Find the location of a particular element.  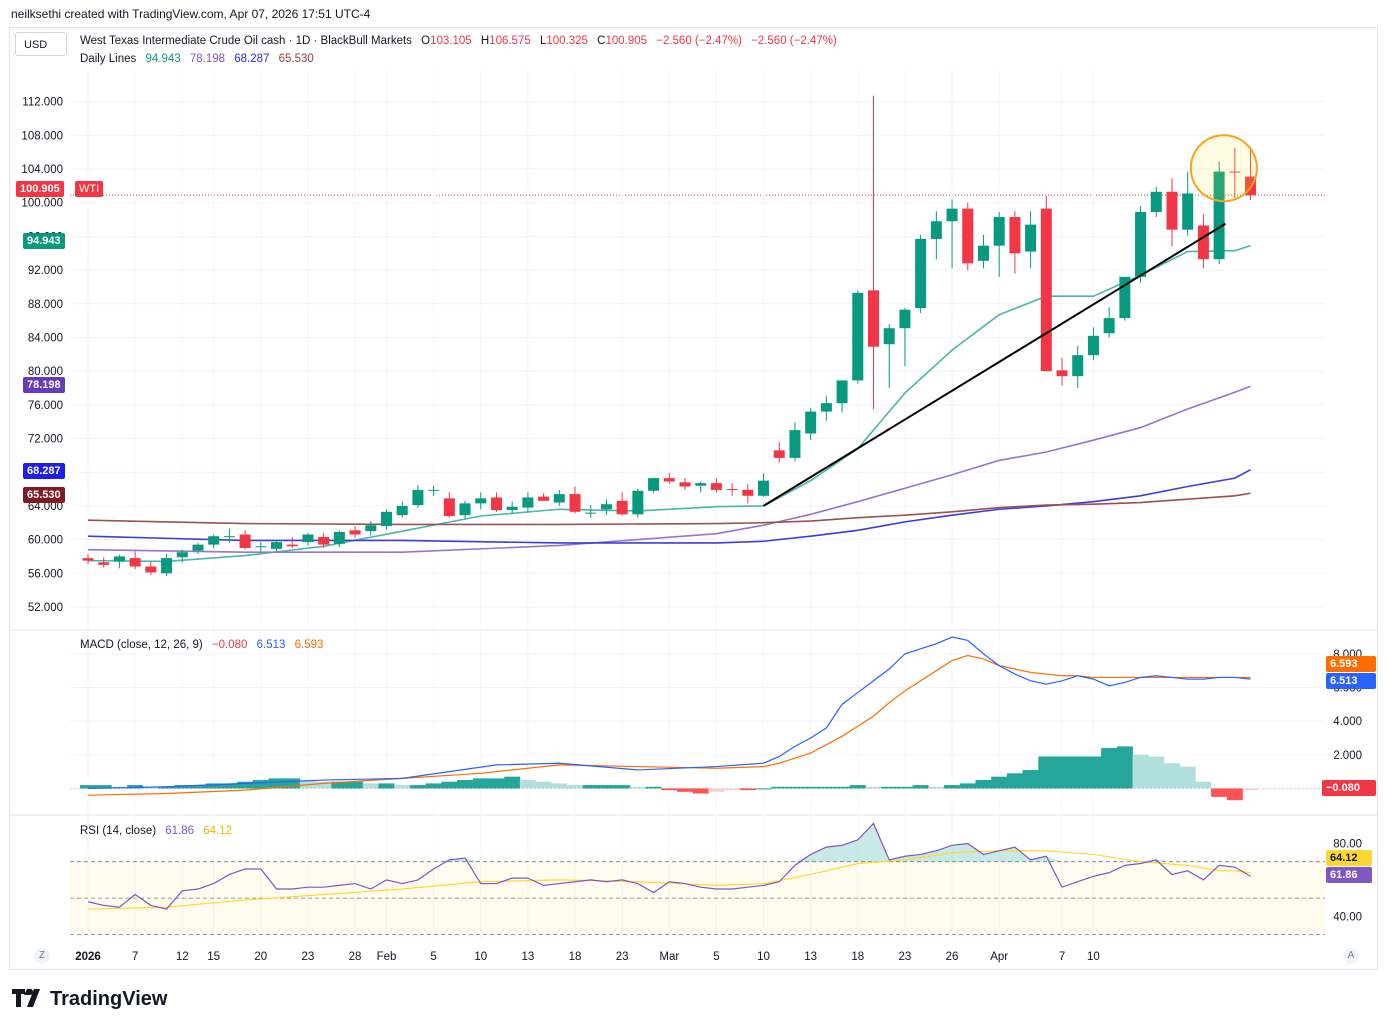

time-tick-label: Feb is located at coordinates (387, 957).